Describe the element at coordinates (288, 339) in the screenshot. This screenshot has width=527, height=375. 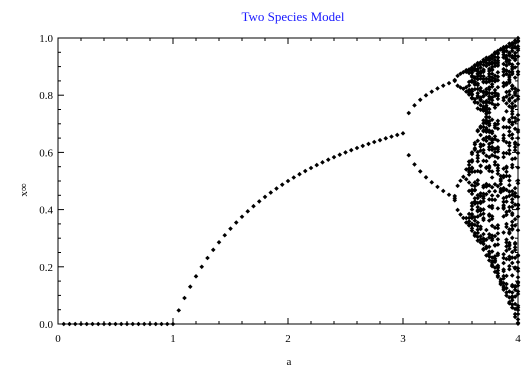
I see `x-tick-label: 2` at that location.